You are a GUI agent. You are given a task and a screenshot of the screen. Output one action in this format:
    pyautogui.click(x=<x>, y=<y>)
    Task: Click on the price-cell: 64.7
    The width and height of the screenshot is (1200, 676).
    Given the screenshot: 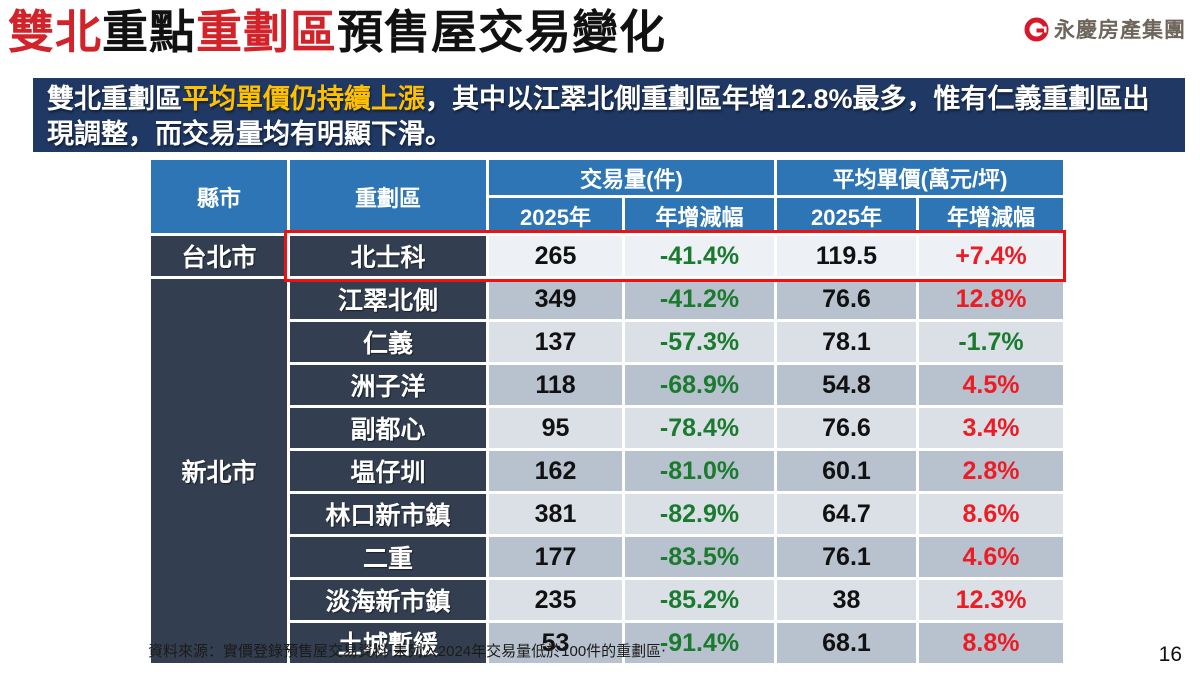 What is the action you would take?
    pyautogui.click(x=846, y=514)
    